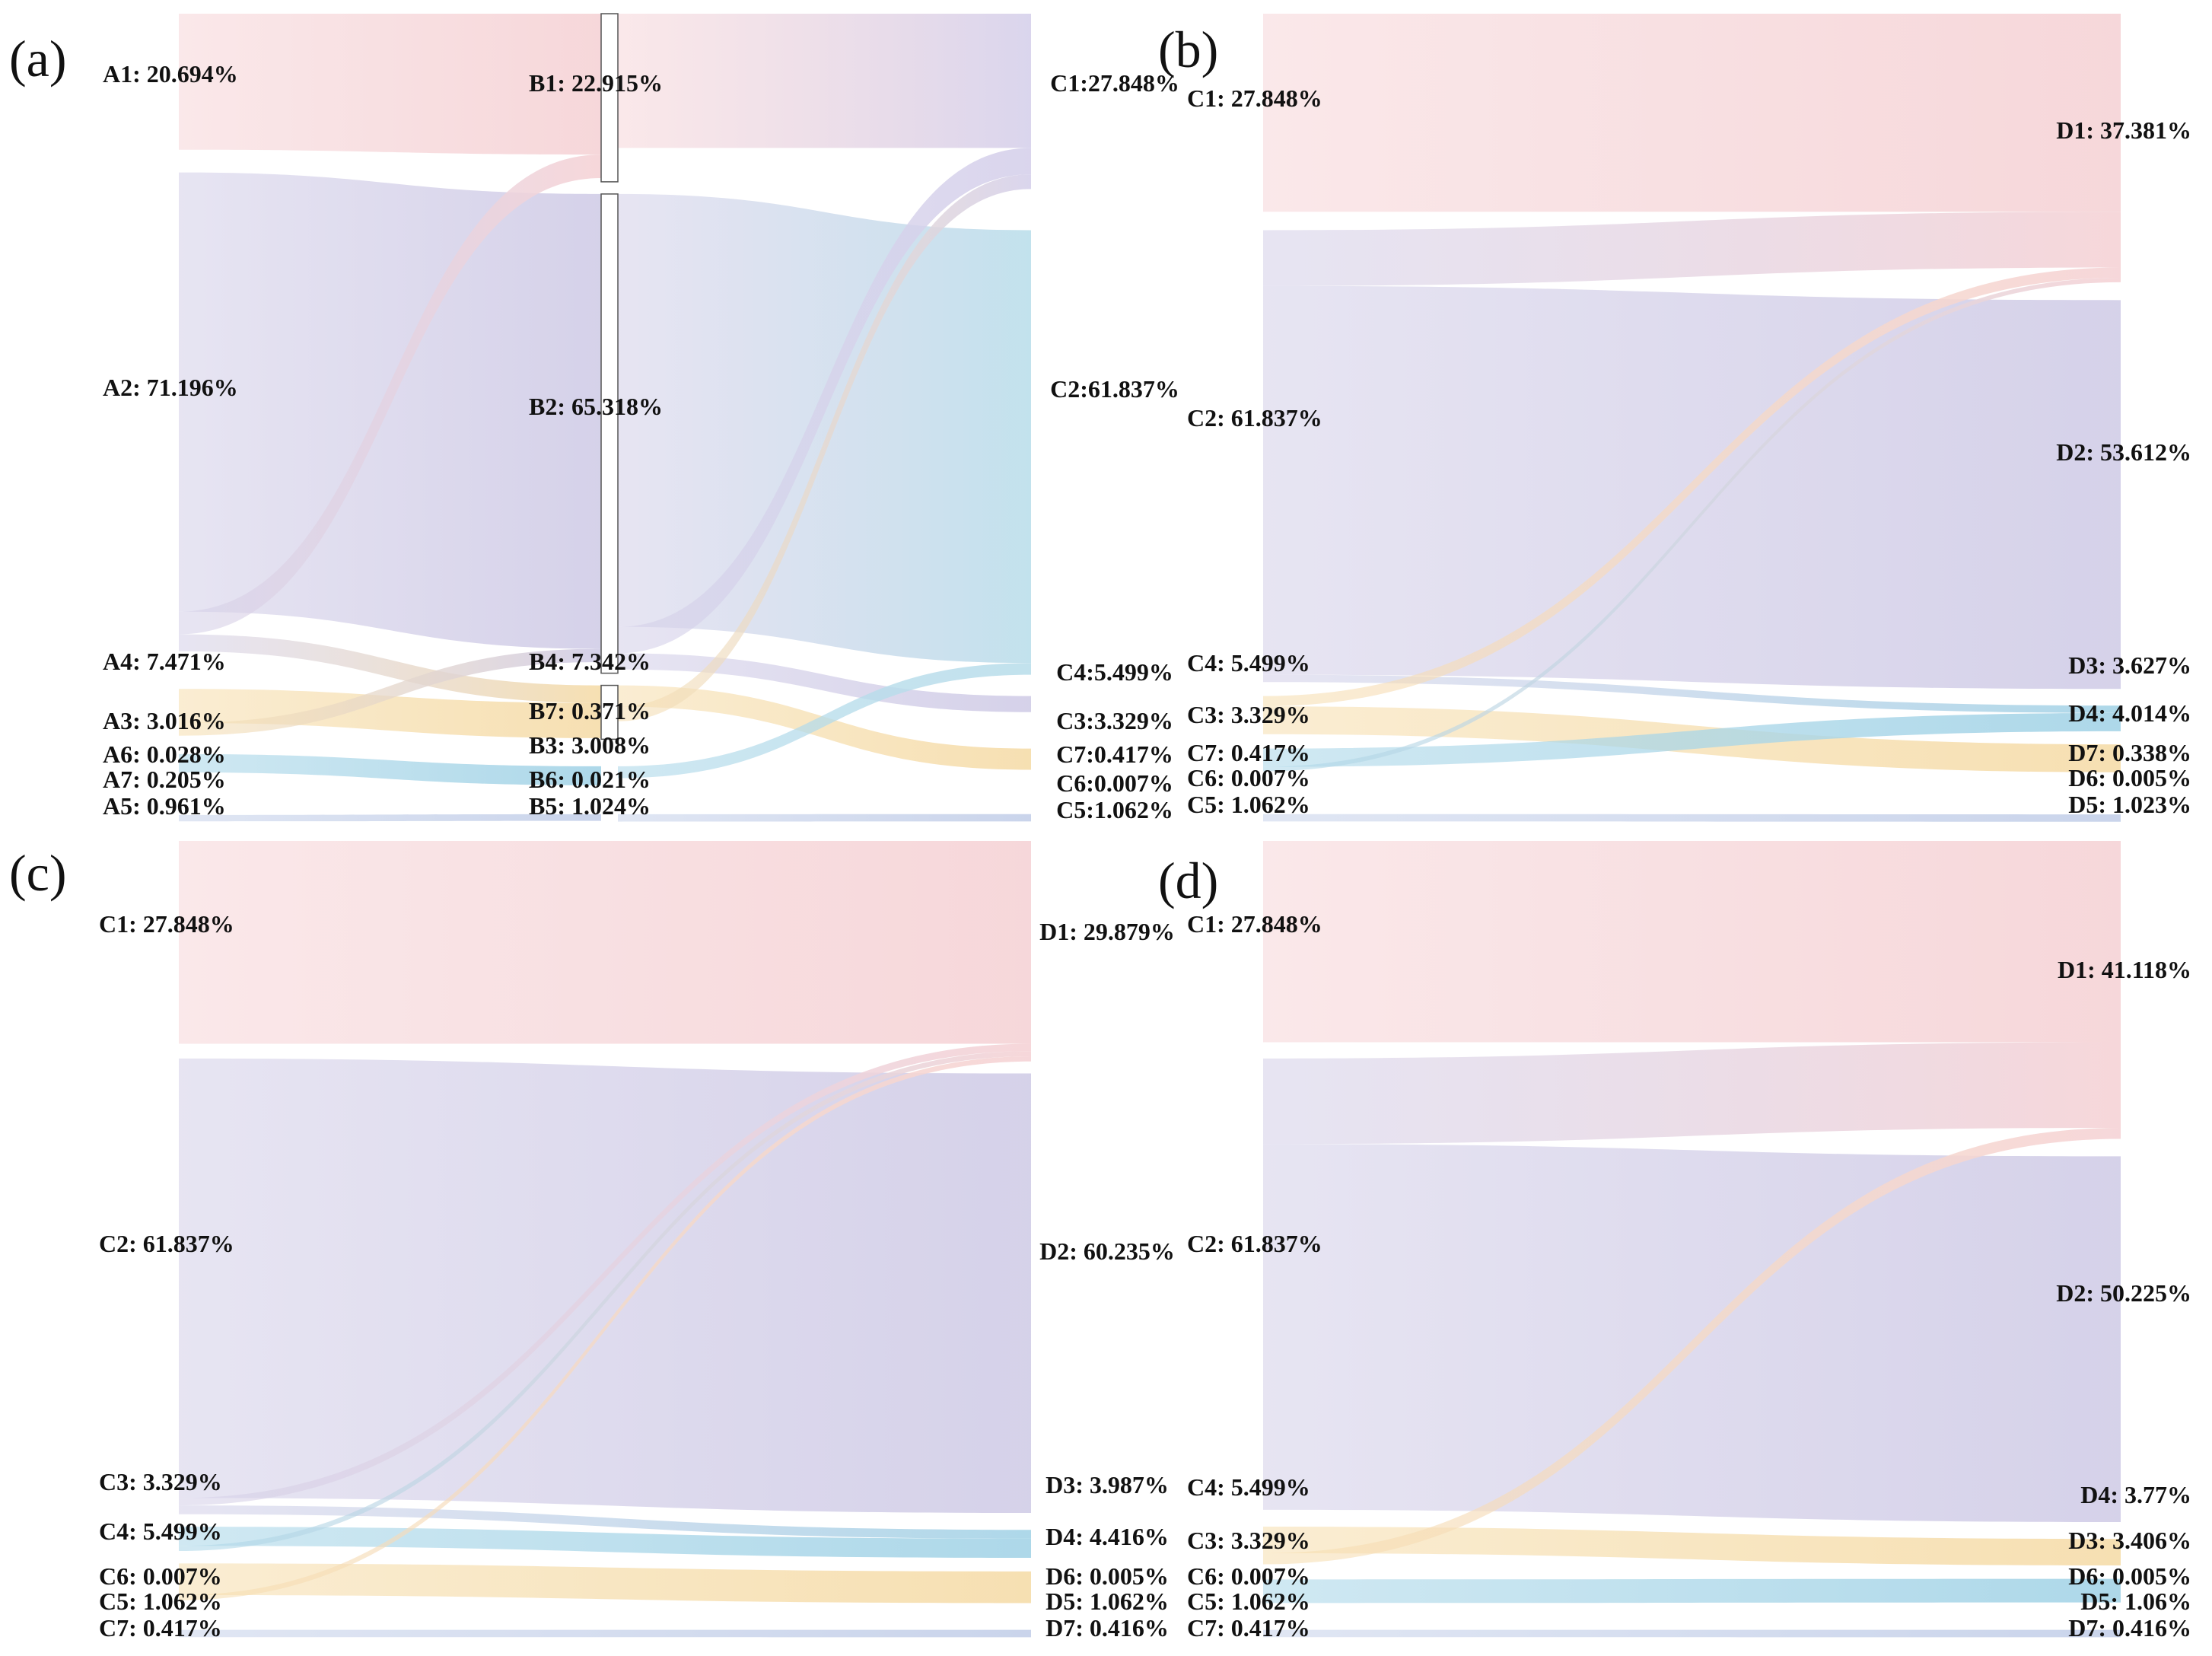 Image resolution: width=2212 pixels, height=1656 pixels. What do you see at coordinates (2129, 752) in the screenshot?
I see `node-label: D7: 0.338%` at bounding box center [2129, 752].